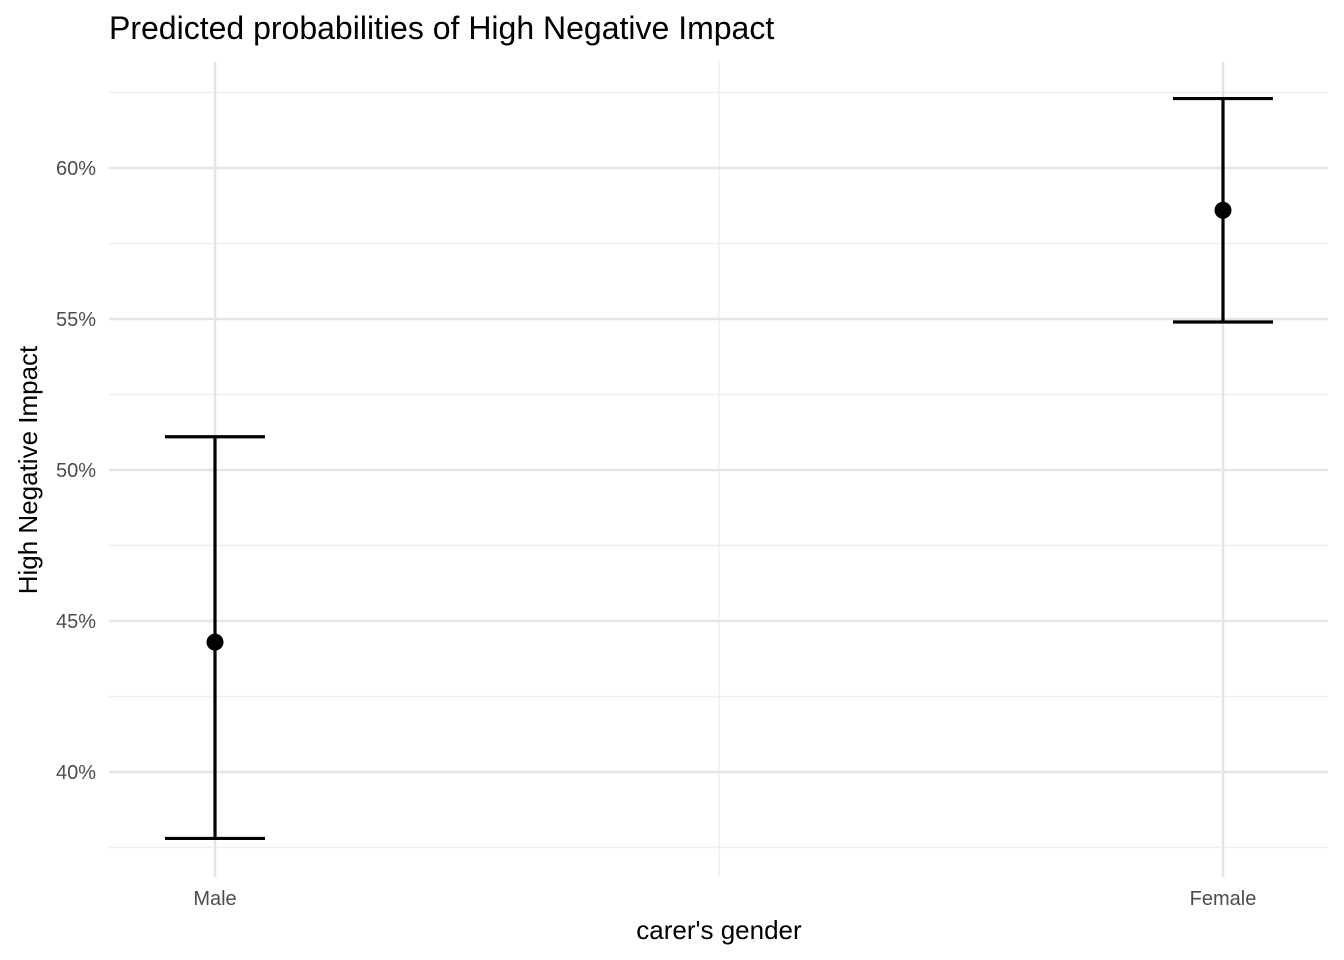 The width and height of the screenshot is (1344, 960). Describe the element at coordinates (28, 469) in the screenshot. I see `y-axis-title: High Negative Impact` at that location.